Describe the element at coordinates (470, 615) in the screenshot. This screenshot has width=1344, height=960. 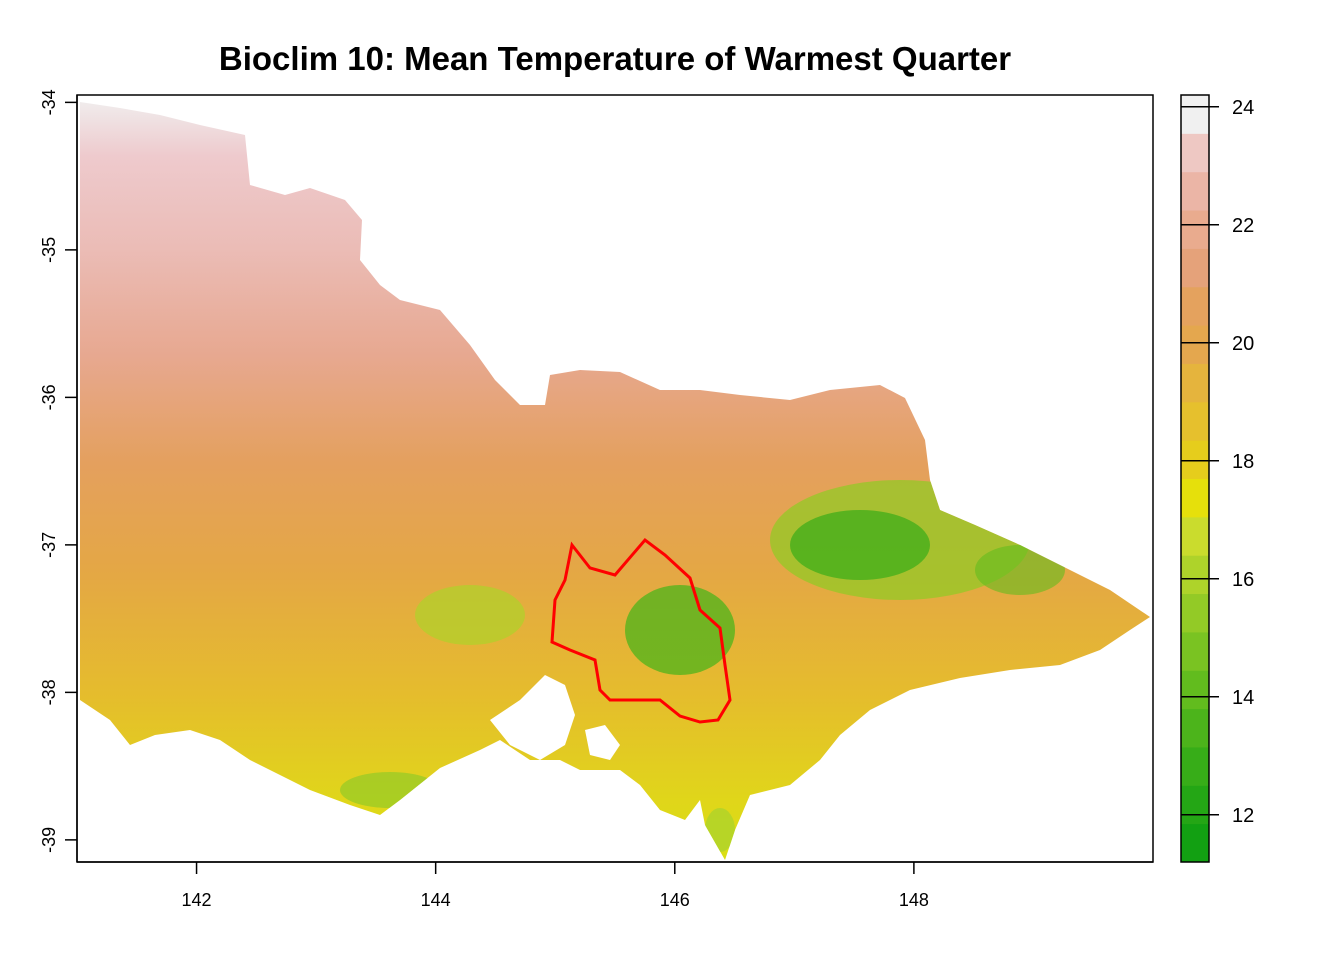
I see `highland-zone-southwest` at that location.